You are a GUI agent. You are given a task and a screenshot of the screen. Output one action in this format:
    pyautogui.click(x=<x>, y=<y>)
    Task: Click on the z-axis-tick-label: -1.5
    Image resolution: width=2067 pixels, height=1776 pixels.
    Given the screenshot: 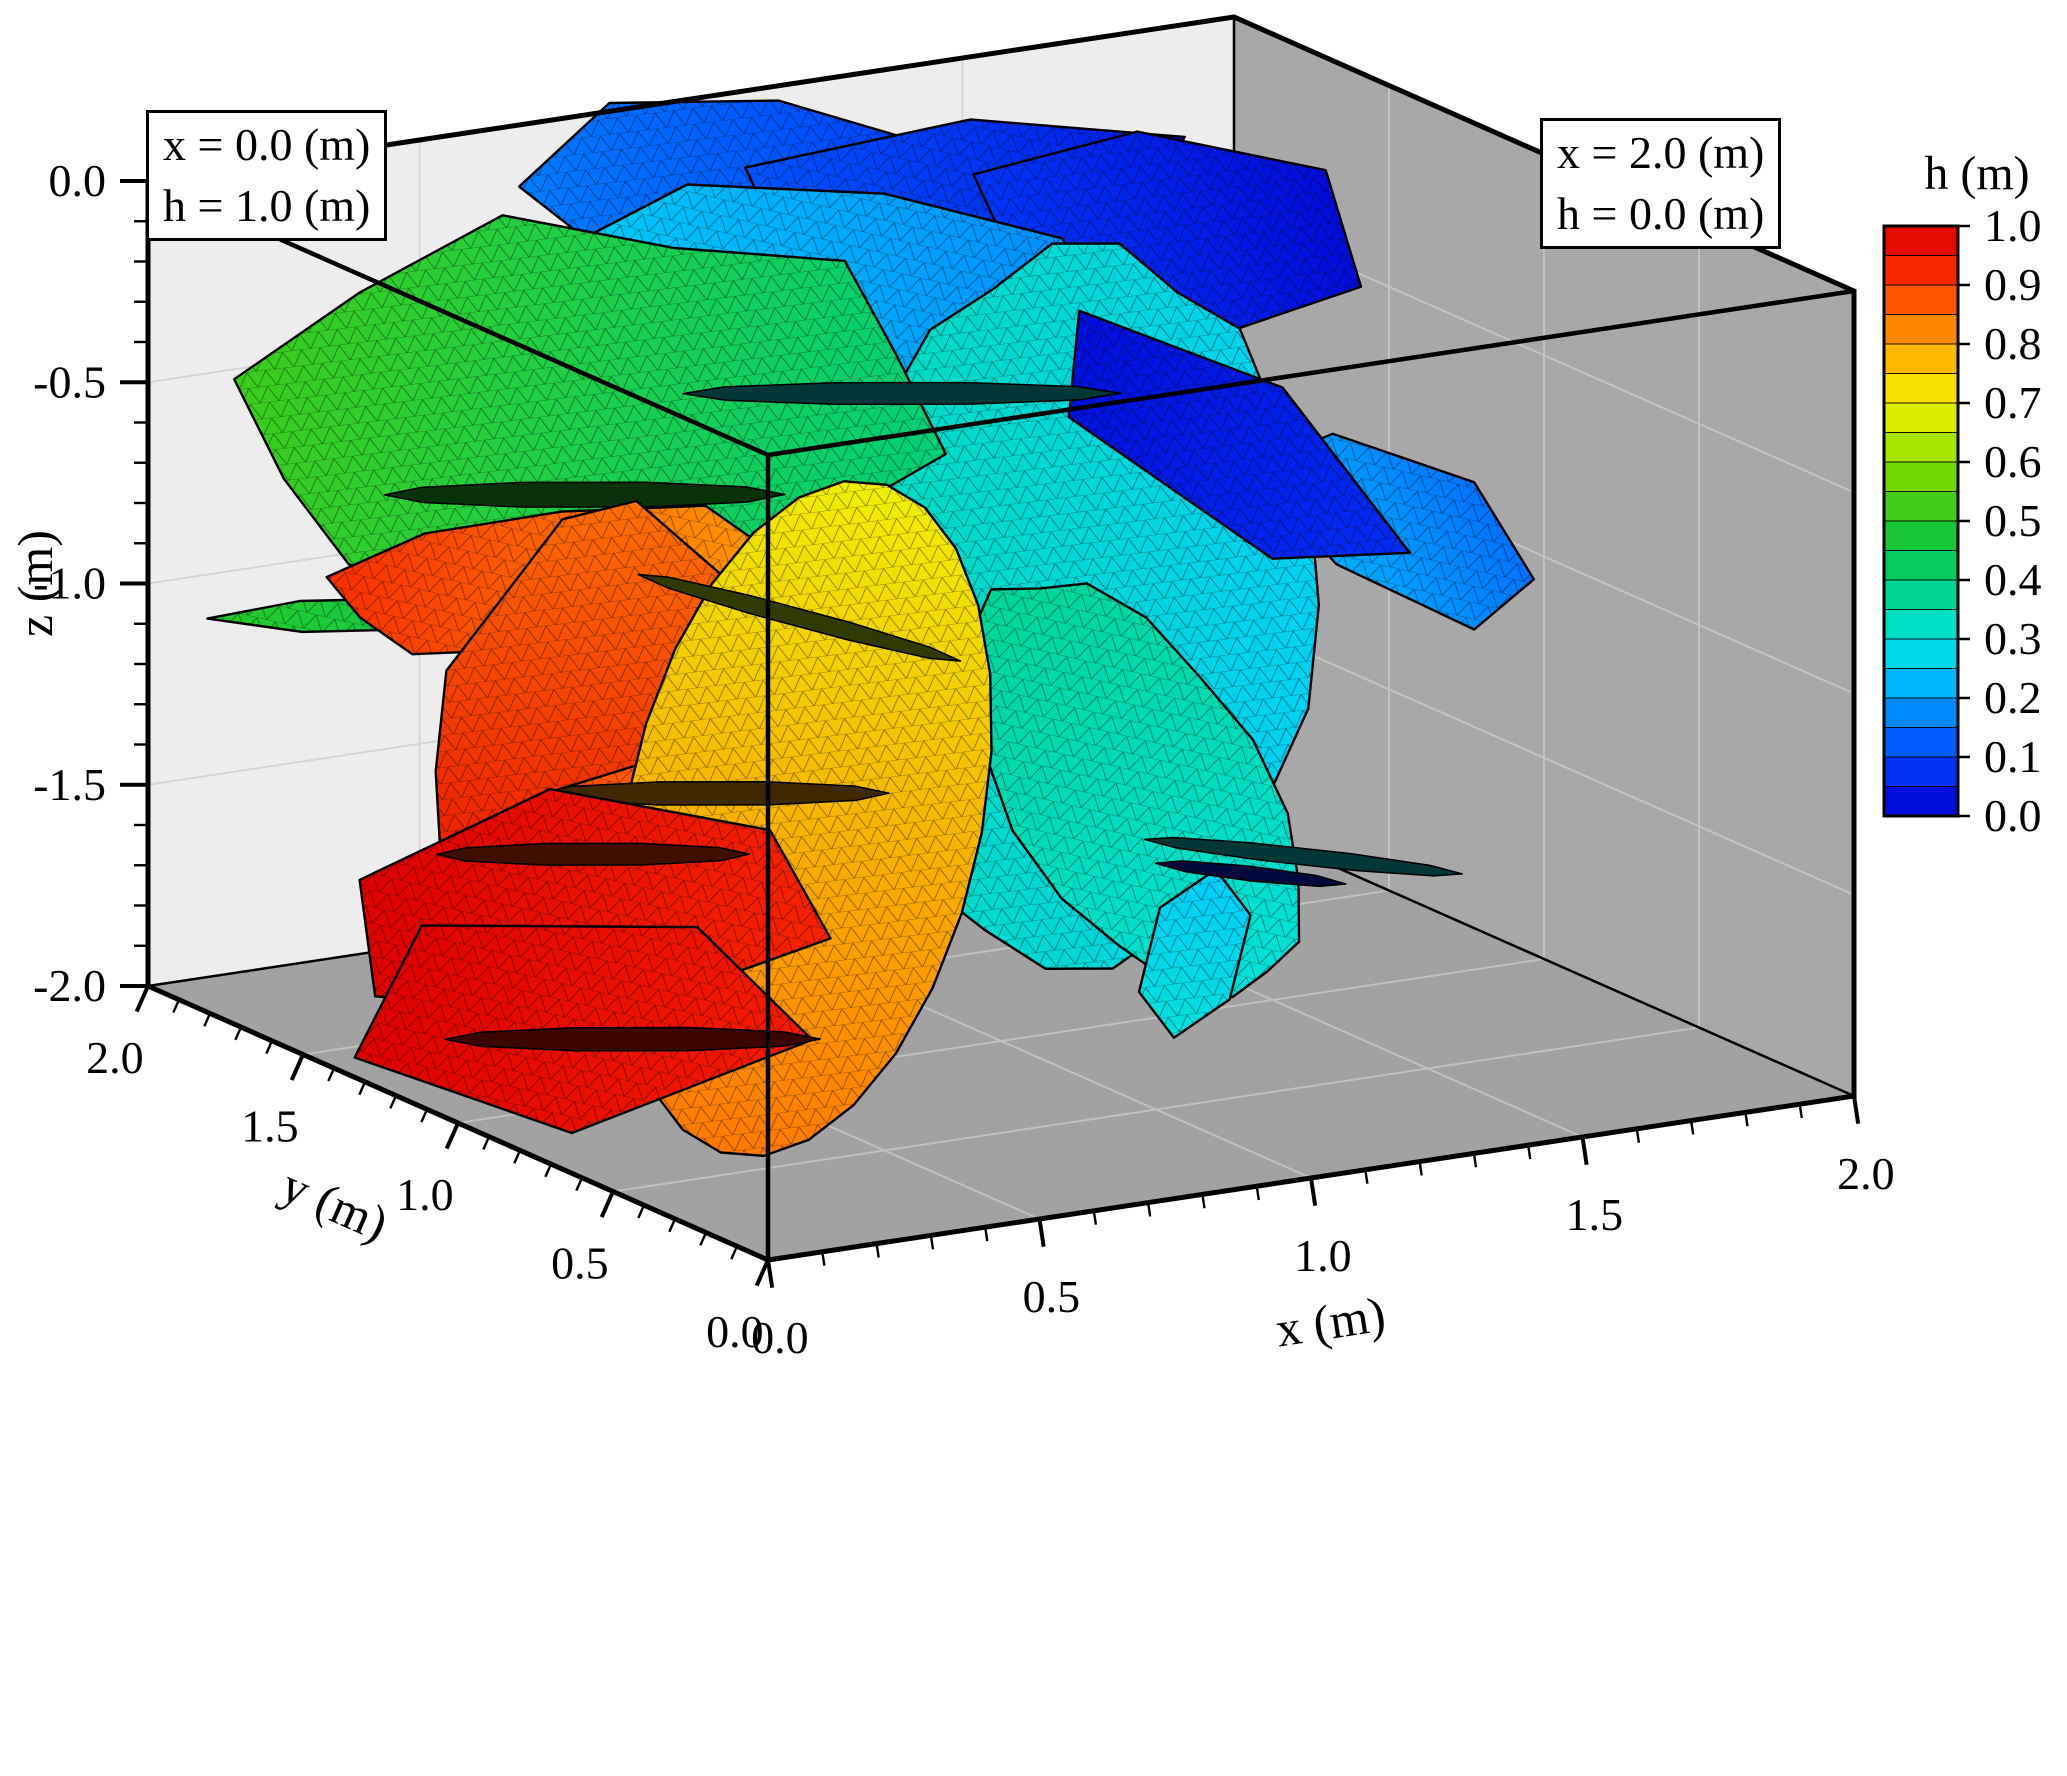 What is the action you would take?
    pyautogui.click(x=69, y=784)
    